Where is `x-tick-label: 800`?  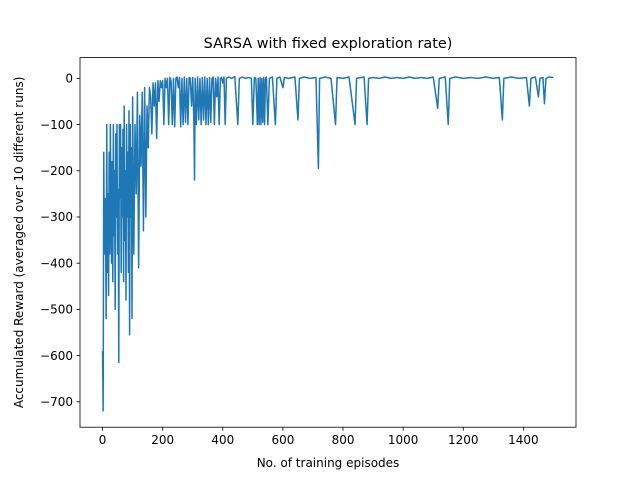 x-tick-label: 800 is located at coordinates (343, 440).